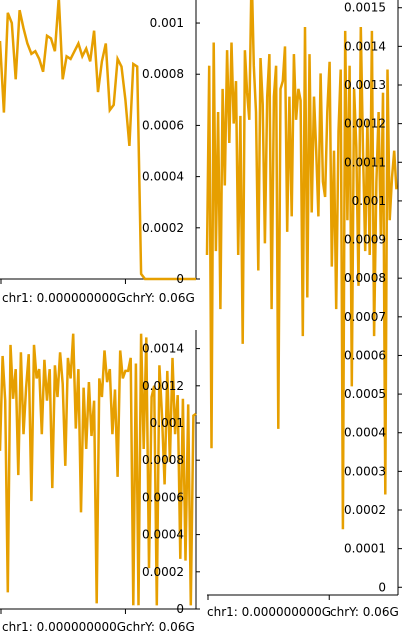 This screenshot has height=640, width=402. I want to click on y-tick-label: 0.0005, so click(365, 394).